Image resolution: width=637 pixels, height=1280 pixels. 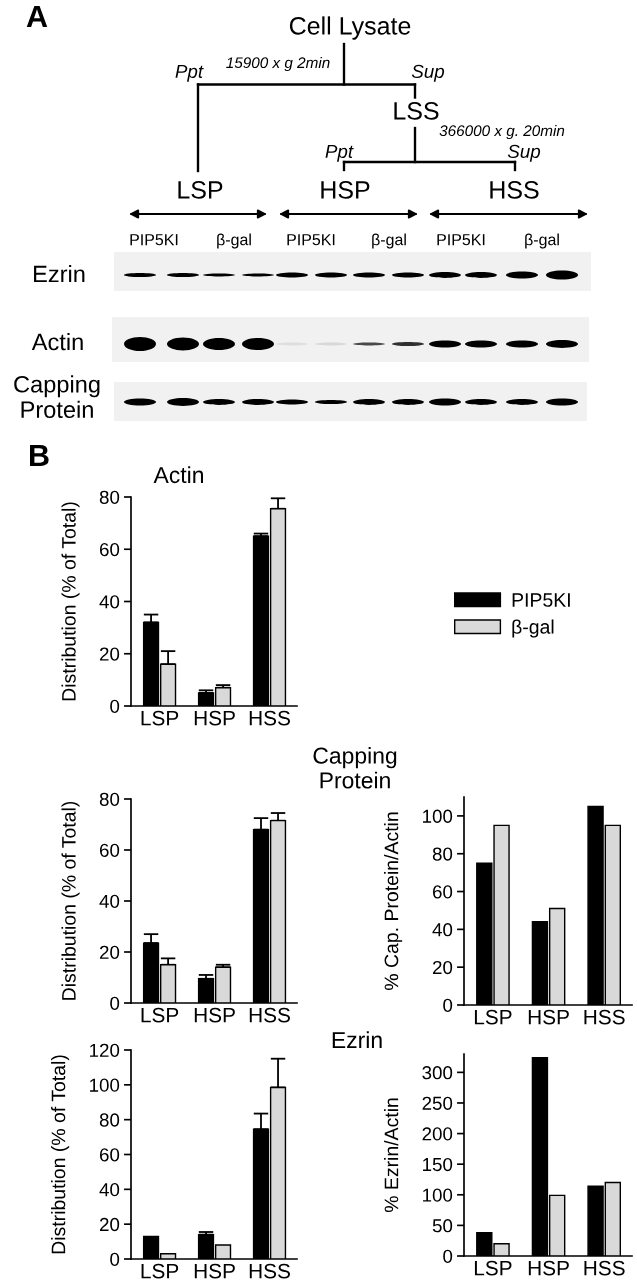 I want to click on y-axis-title: % Ezrin/Actin, so click(x=391, y=1155).